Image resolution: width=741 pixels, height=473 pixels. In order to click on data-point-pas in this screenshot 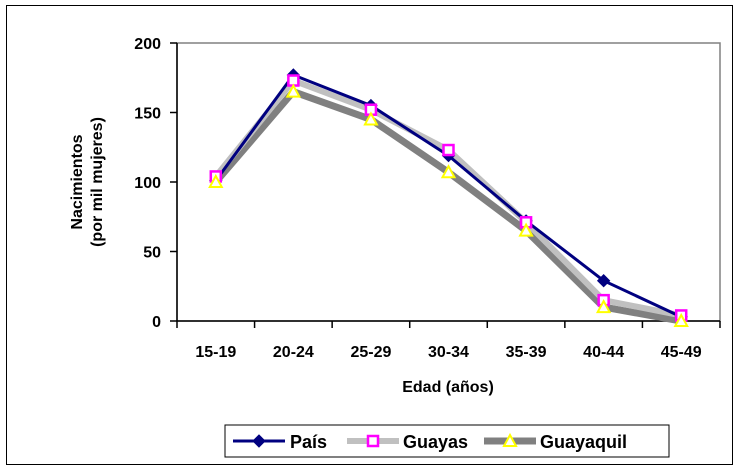, I will do `click(603, 280)`.